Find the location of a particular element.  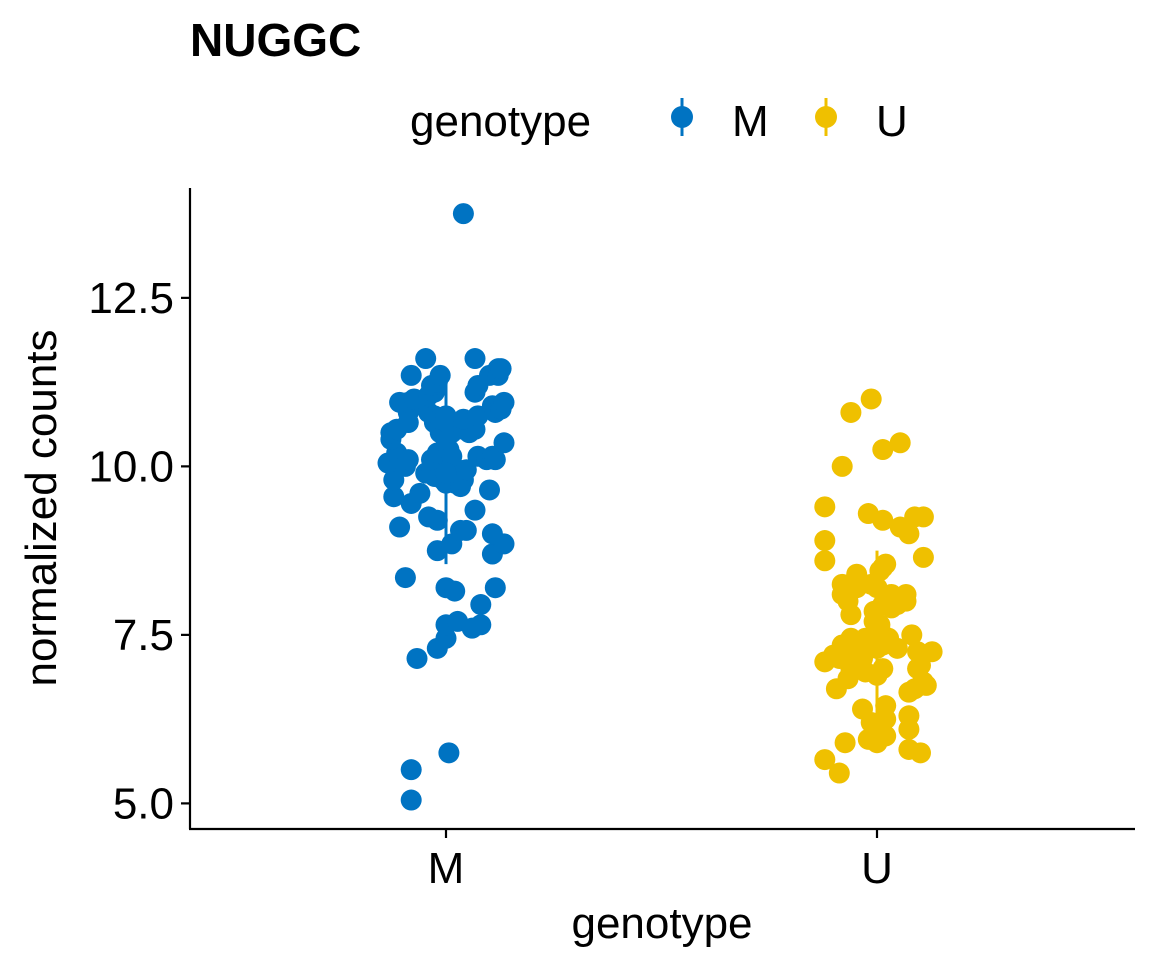

legend-key-dot-u is located at coordinates (826, 117).